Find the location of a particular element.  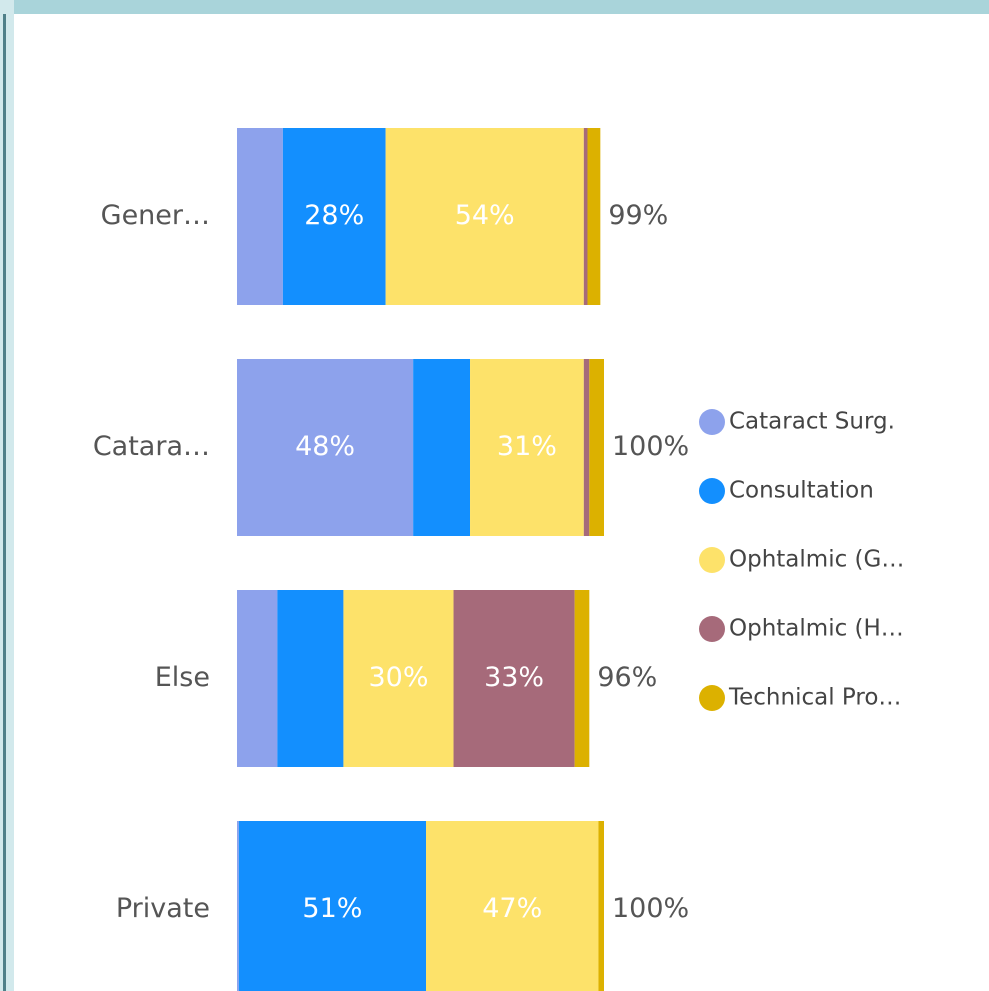

data-label: 47% is located at coordinates (512, 908).